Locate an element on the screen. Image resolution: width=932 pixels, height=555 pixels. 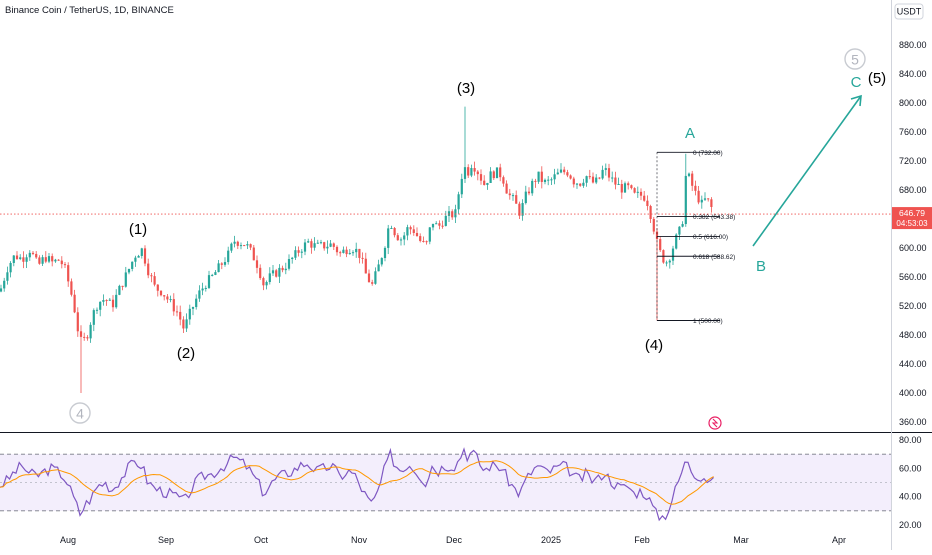
time-label: Aug is located at coordinates (68, 540).